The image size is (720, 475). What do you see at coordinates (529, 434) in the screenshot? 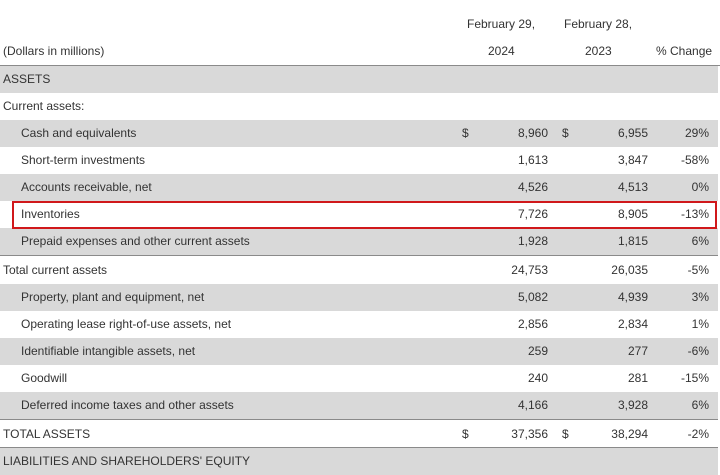
I see `value-2024: 37,356` at bounding box center [529, 434].